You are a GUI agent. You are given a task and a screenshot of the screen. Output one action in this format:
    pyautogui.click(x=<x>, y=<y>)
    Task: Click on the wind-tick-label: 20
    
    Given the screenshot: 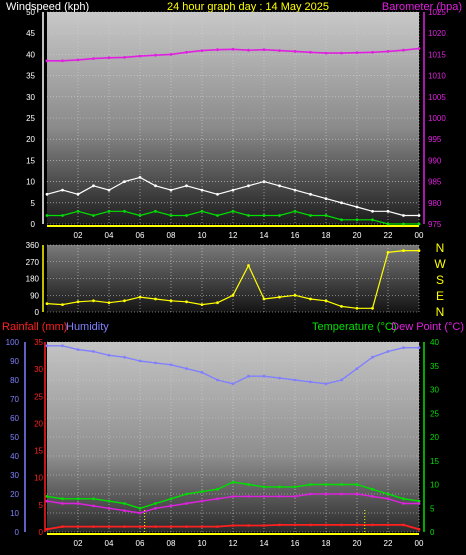 What is the action you would take?
    pyautogui.click(x=30, y=139)
    